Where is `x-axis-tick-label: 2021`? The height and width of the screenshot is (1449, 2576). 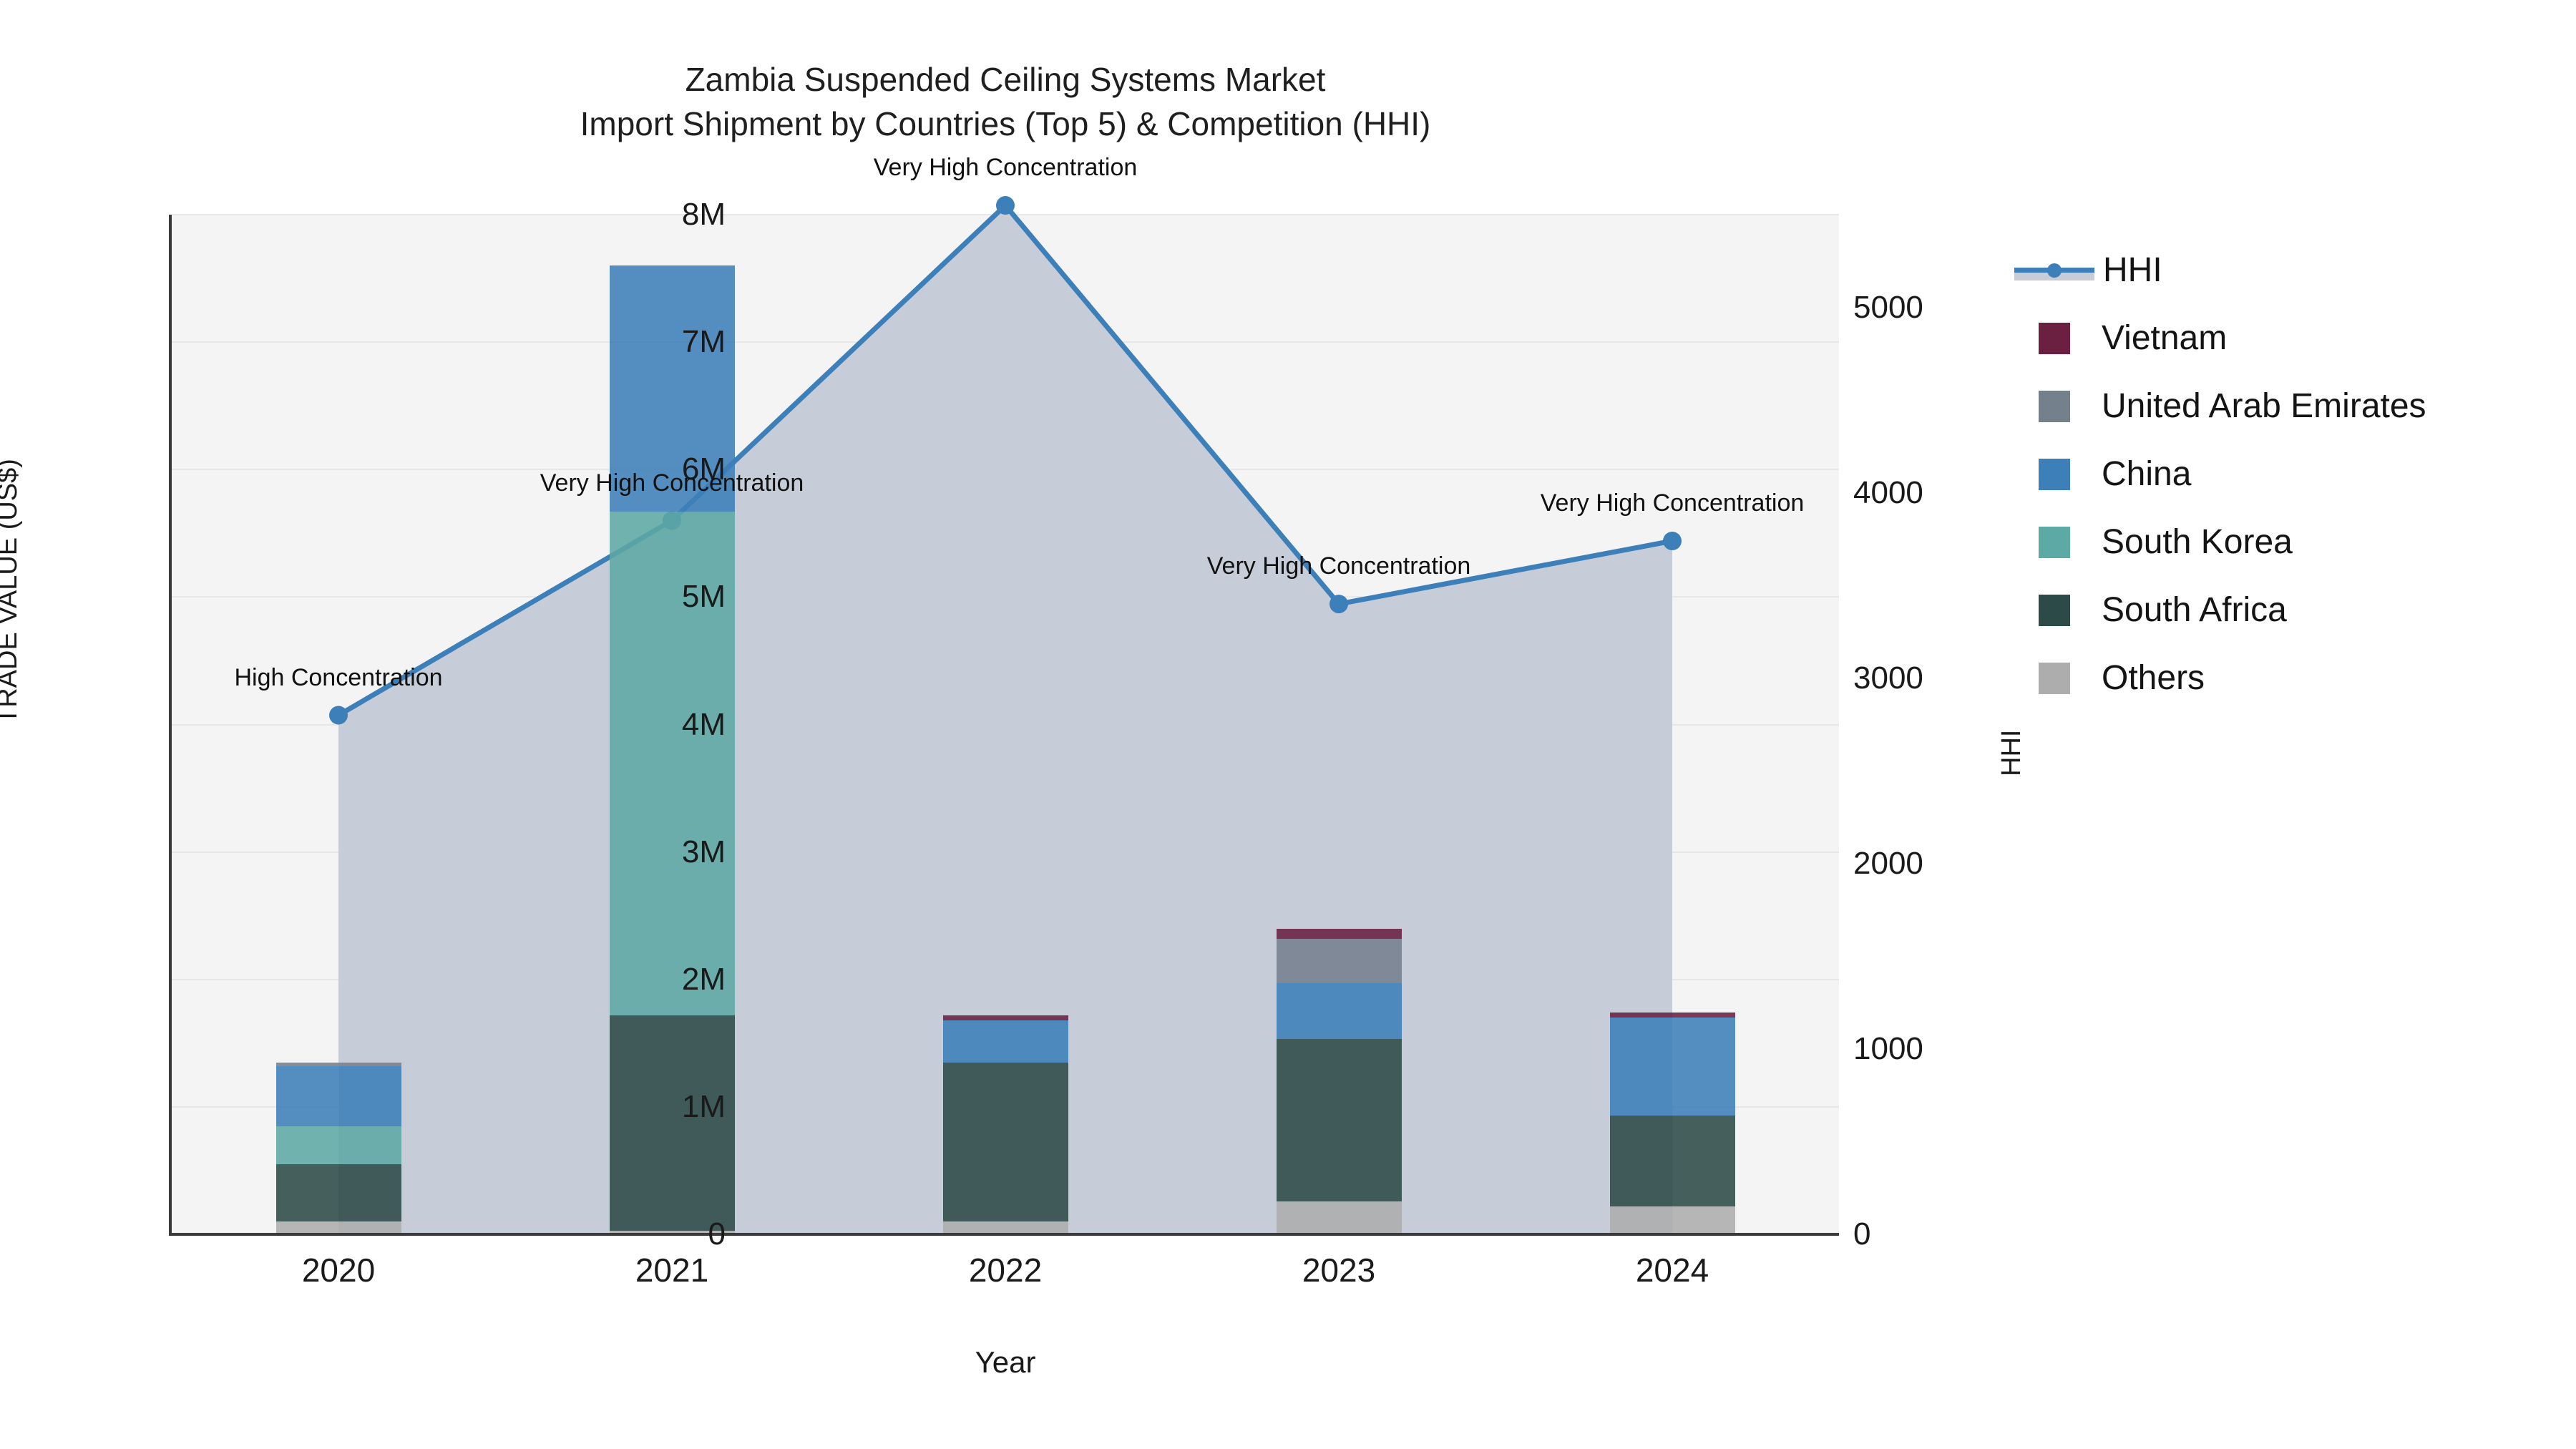 x-axis-tick-label: 2021 is located at coordinates (672, 1270).